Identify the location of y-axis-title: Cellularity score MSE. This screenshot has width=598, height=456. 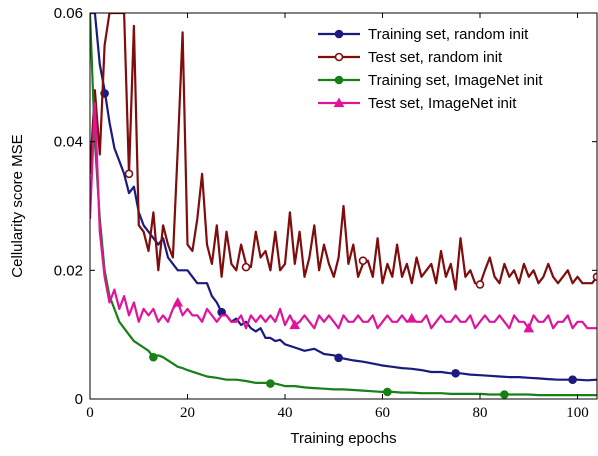
(17, 205).